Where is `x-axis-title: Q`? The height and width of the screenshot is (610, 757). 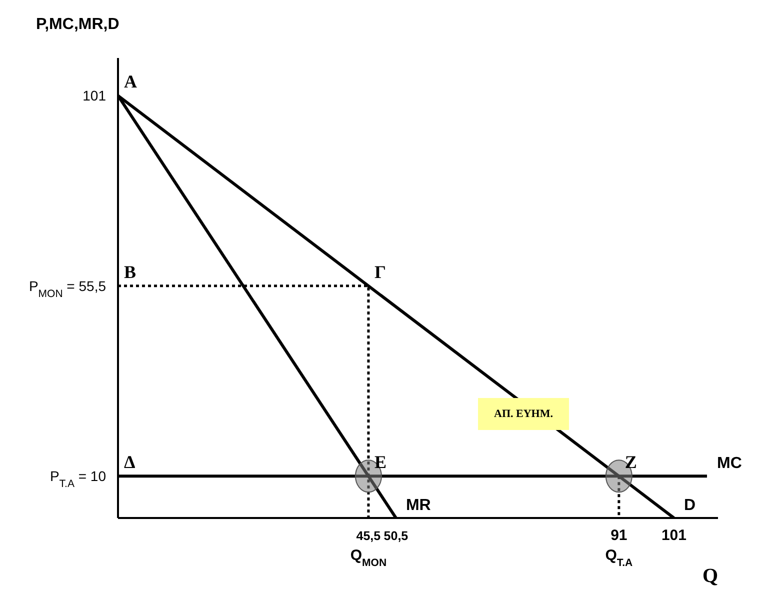 x-axis-title: Q is located at coordinates (710, 576).